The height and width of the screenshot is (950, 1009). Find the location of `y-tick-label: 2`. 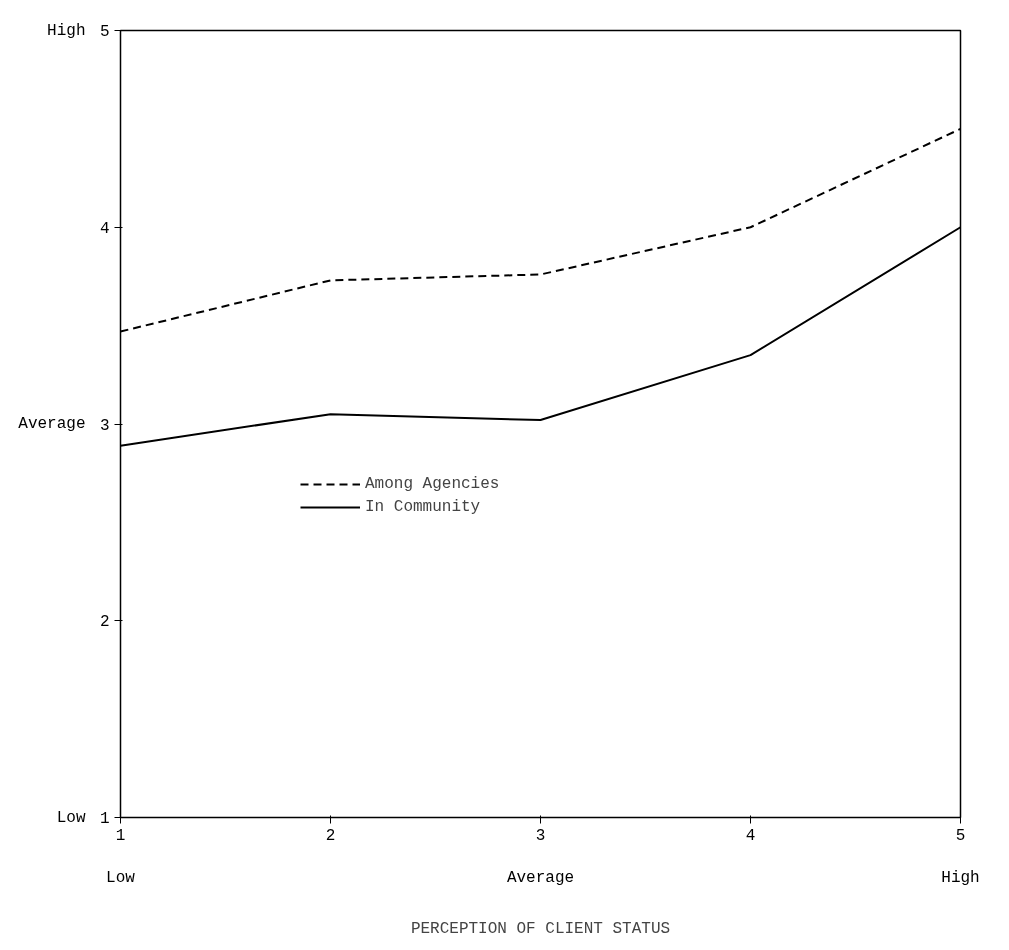

y-tick-label: 2 is located at coordinates (104, 622).